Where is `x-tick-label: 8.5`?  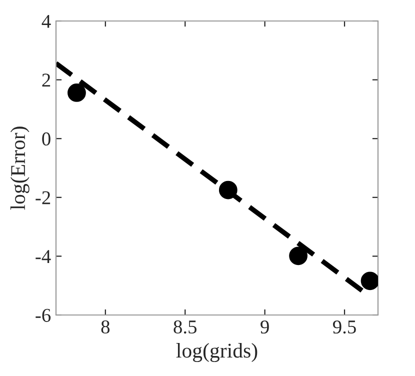 x-tick-label: 8.5 is located at coordinates (185, 327).